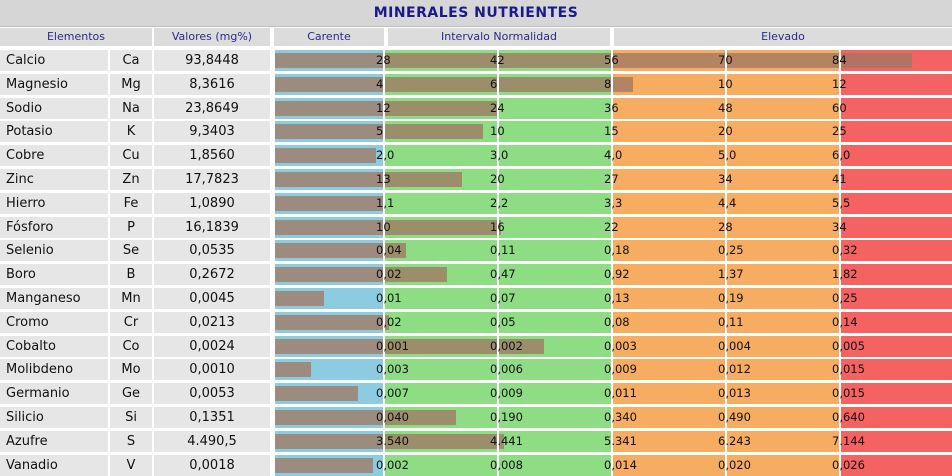 Image resolution: width=952 pixels, height=476 pixels. I want to click on tick-label: 0,14, so click(845, 321).